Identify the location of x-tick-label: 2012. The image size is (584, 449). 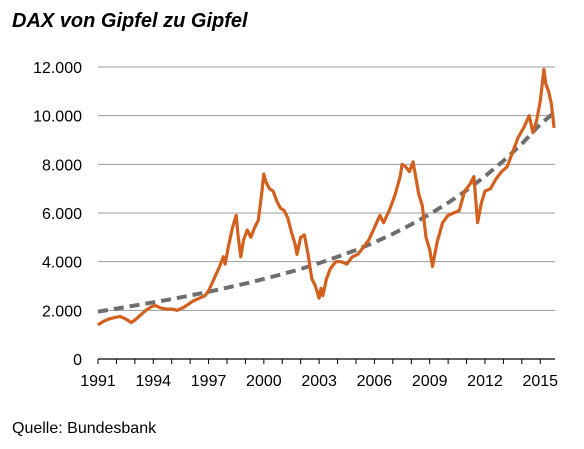
(485, 381).